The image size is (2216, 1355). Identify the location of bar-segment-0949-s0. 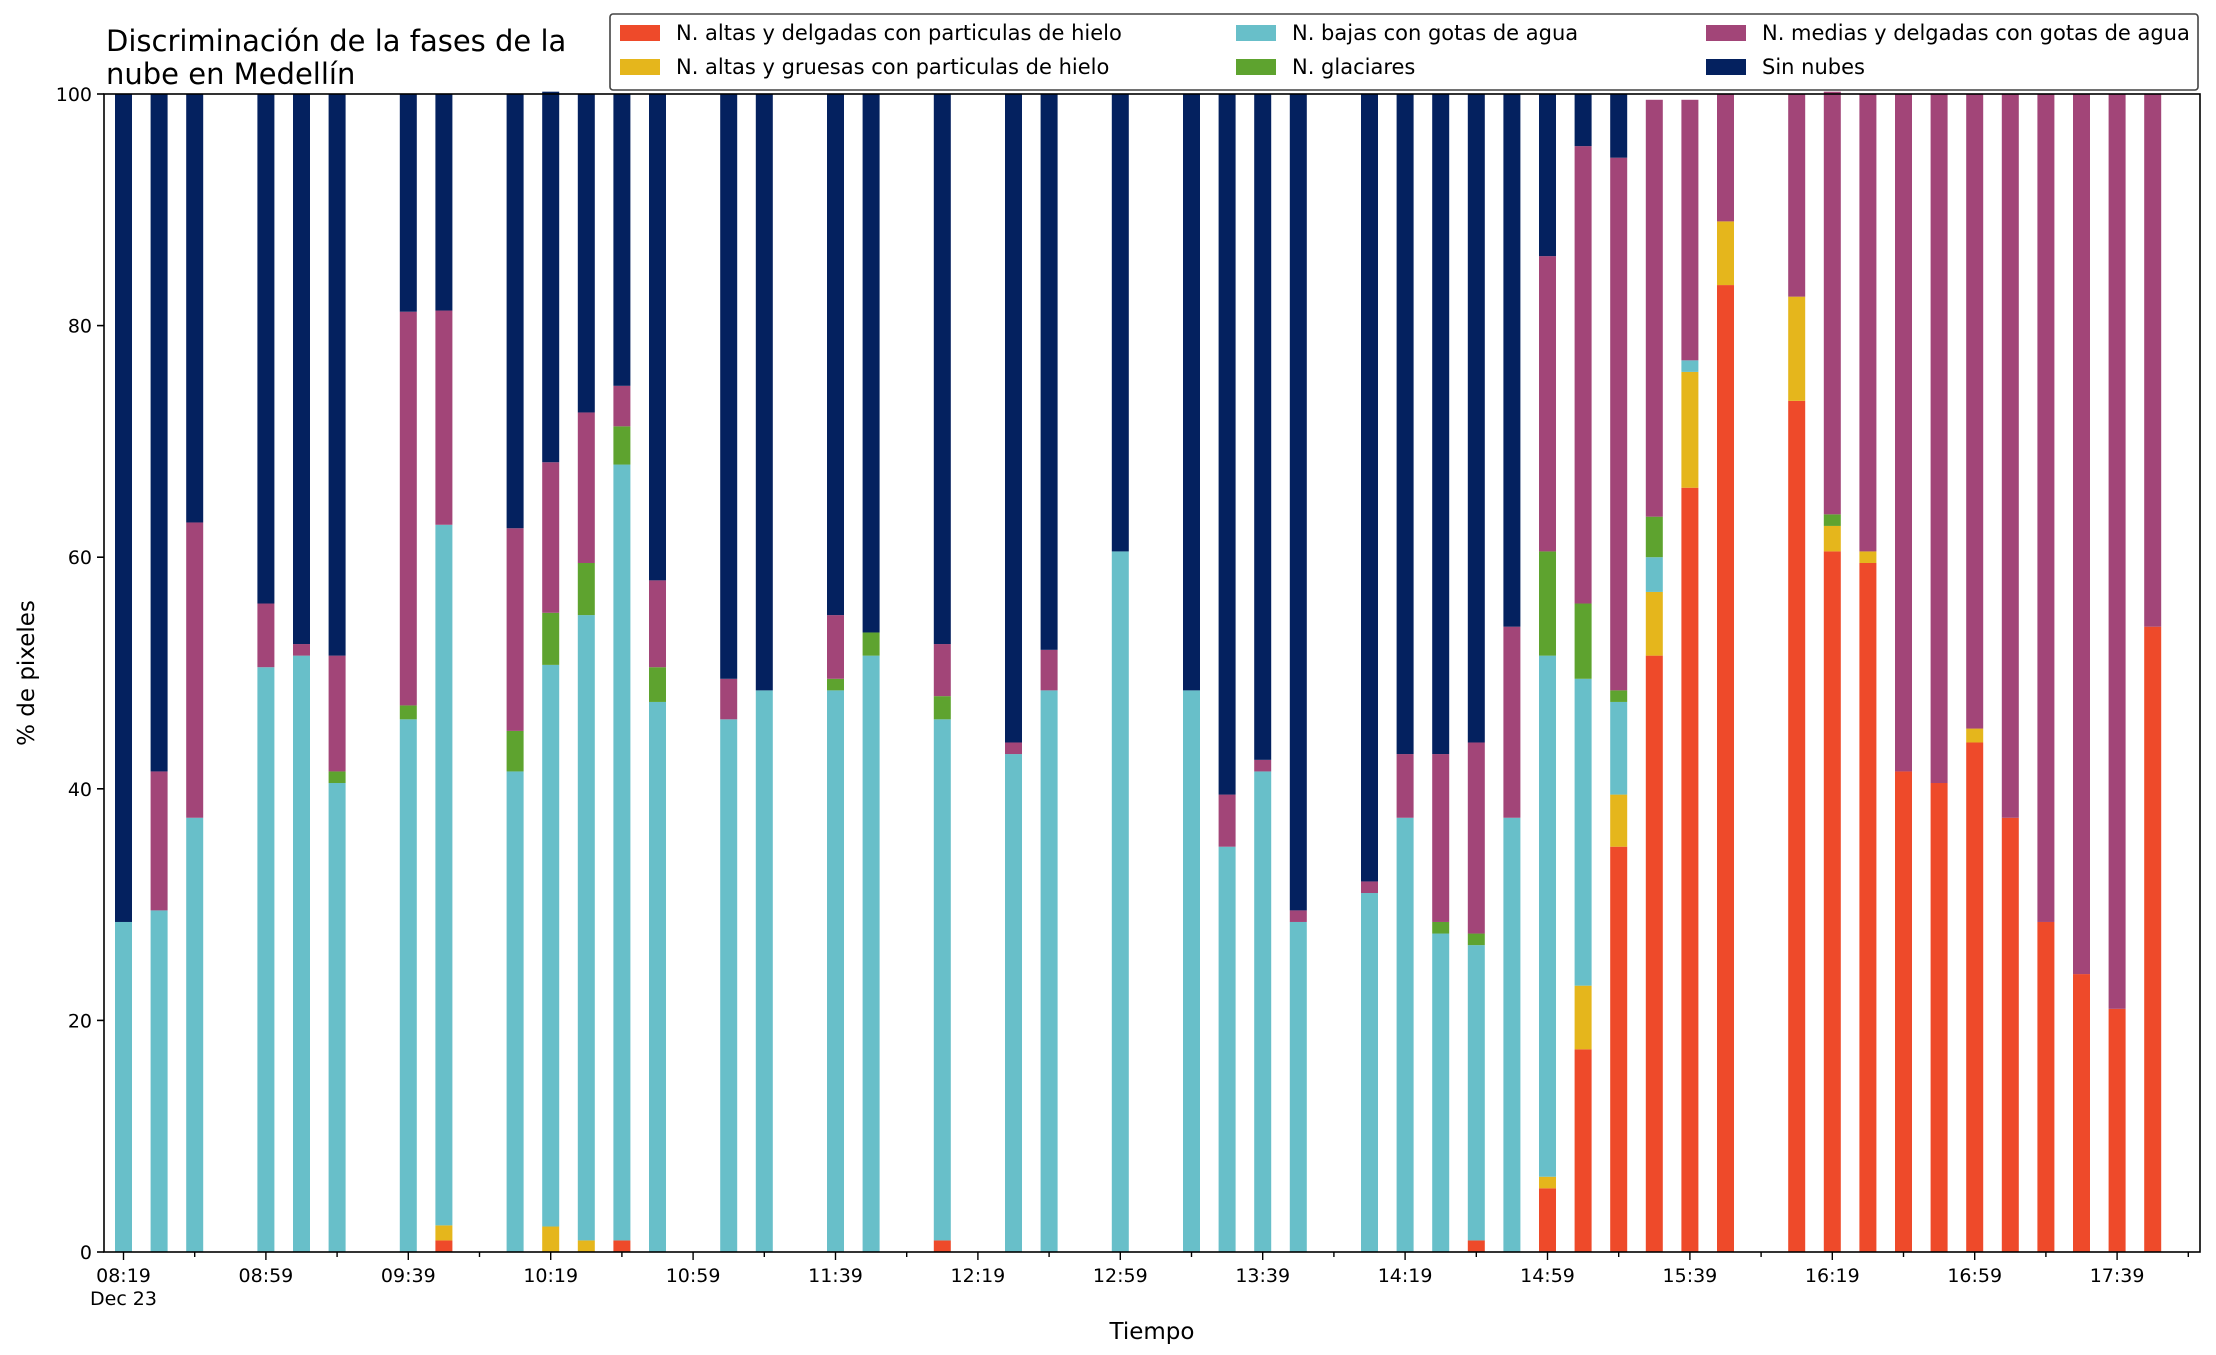
(444, 1246).